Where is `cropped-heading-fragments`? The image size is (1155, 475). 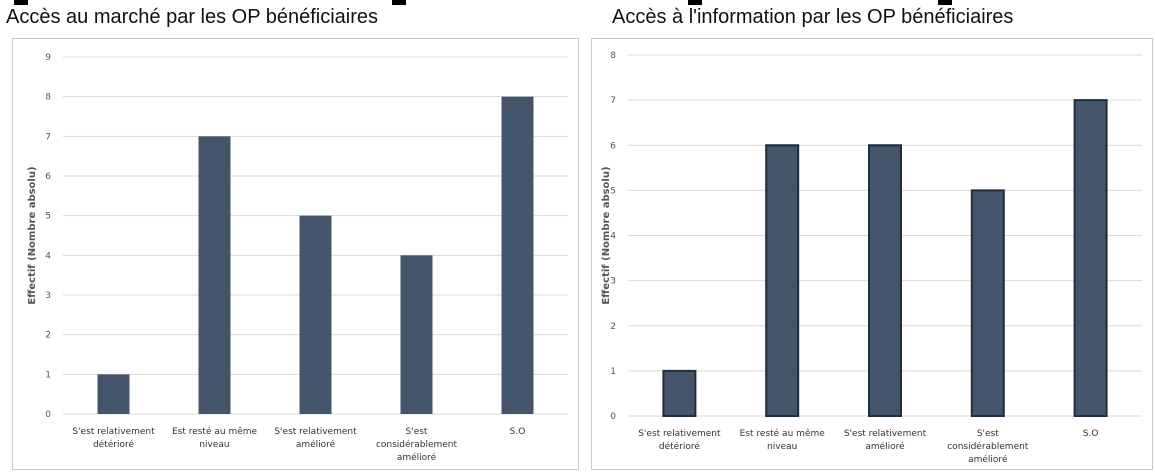 cropped-heading-fragments is located at coordinates (577, 2).